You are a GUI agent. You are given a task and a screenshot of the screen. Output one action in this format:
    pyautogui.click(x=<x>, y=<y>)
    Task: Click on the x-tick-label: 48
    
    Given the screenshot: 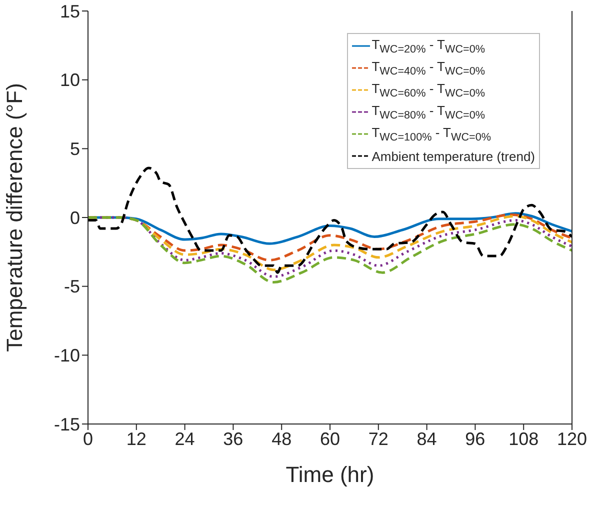 What is the action you would take?
    pyautogui.click(x=282, y=438)
    